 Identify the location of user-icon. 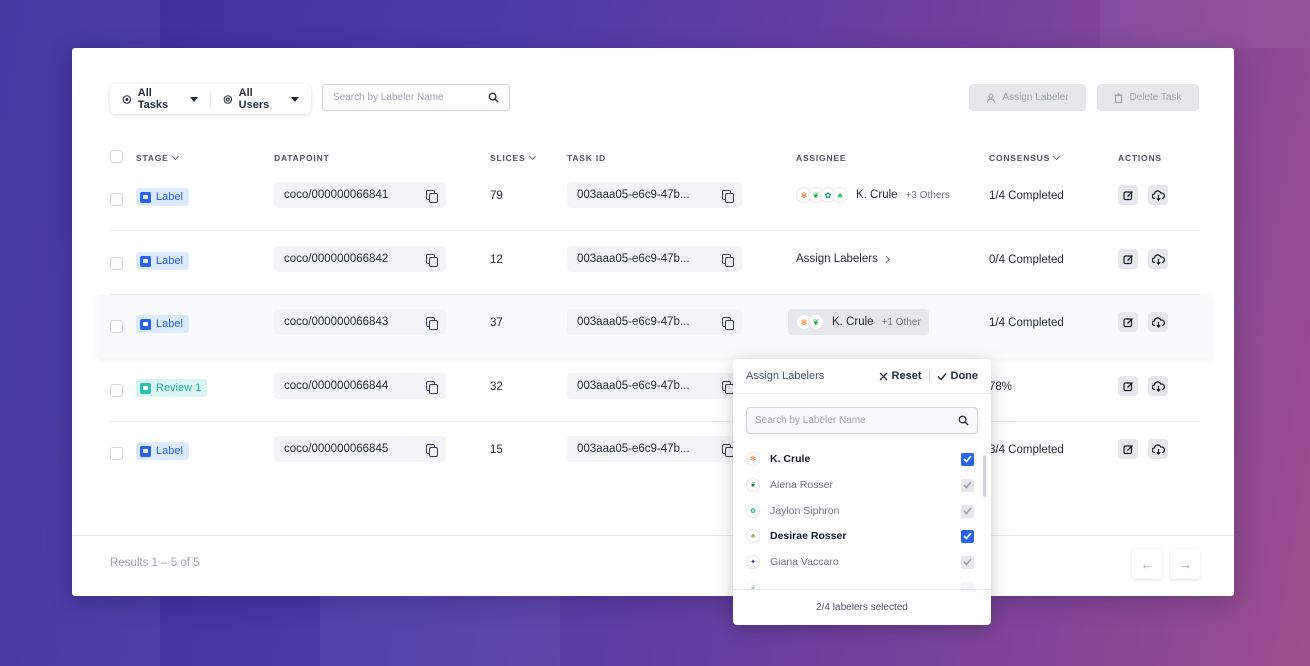
(991, 97).